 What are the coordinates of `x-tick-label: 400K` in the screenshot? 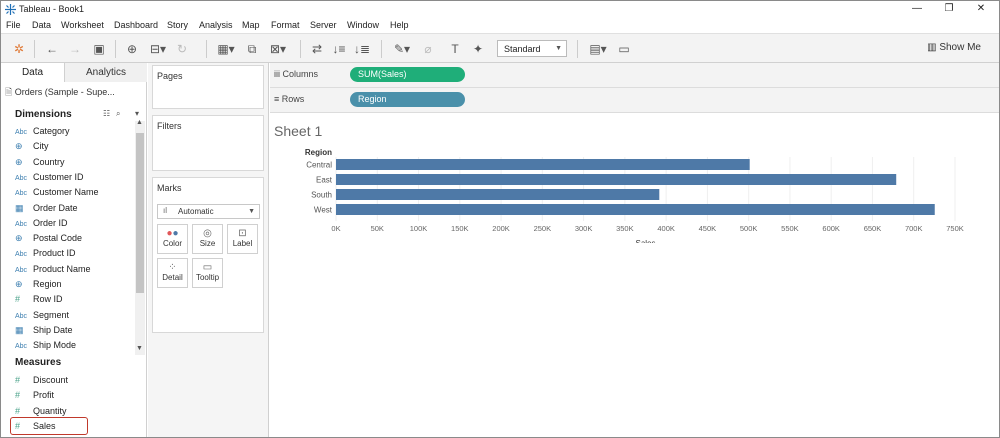 It's located at (666, 228).